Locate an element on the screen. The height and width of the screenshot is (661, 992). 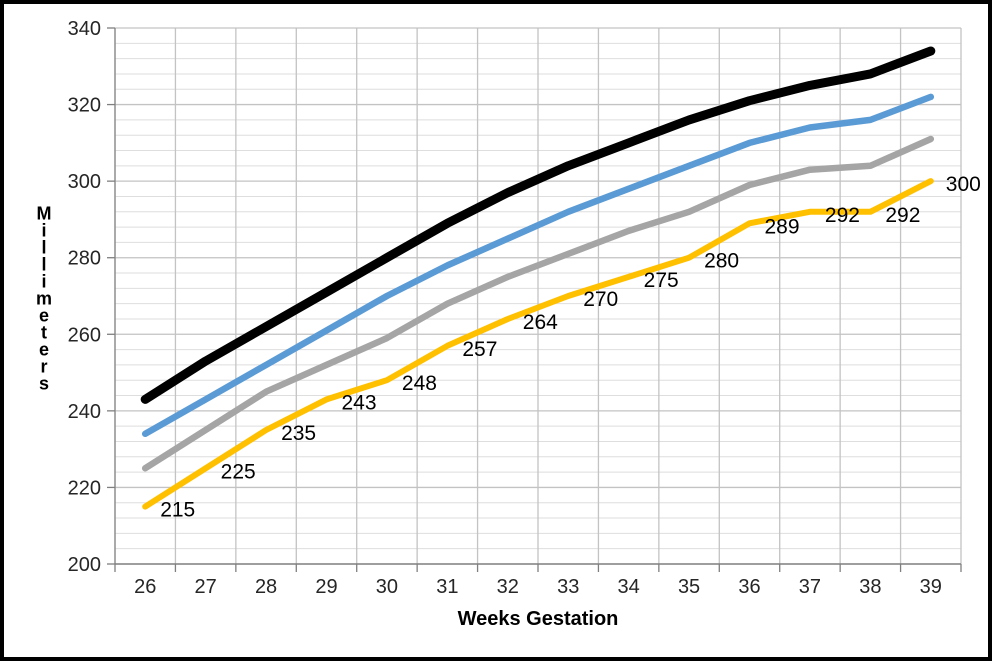
y-tick-label: 320 is located at coordinates (84, 106).